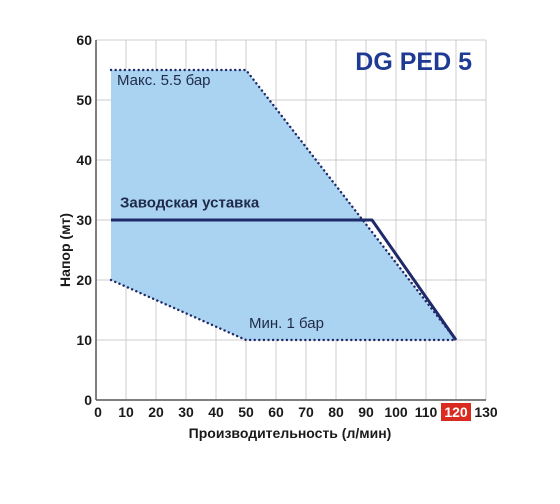  I want to click on x-tick-label: 110, so click(426, 412).